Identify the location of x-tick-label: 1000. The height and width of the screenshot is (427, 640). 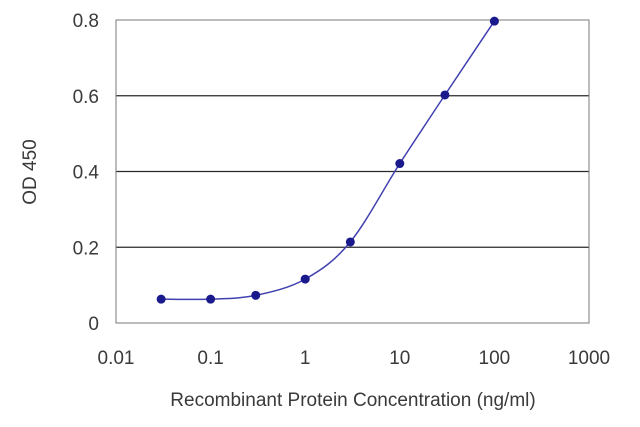
(589, 358).